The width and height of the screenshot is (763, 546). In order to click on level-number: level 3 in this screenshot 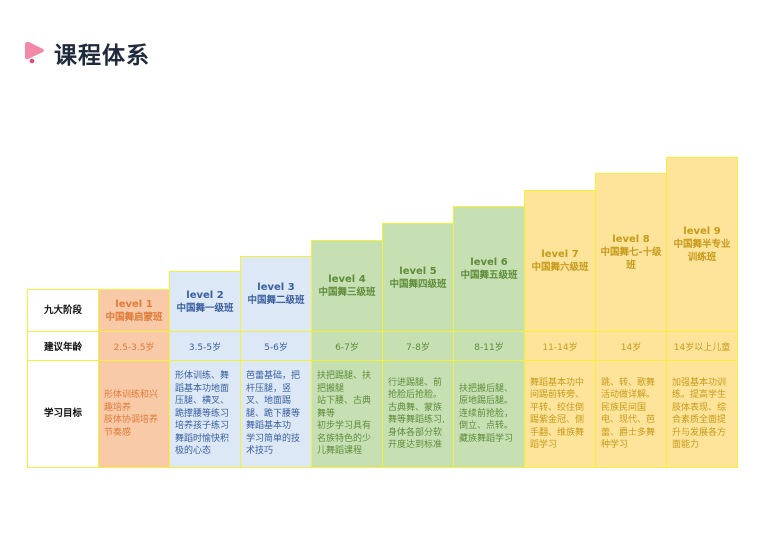, I will do `click(276, 287)`.